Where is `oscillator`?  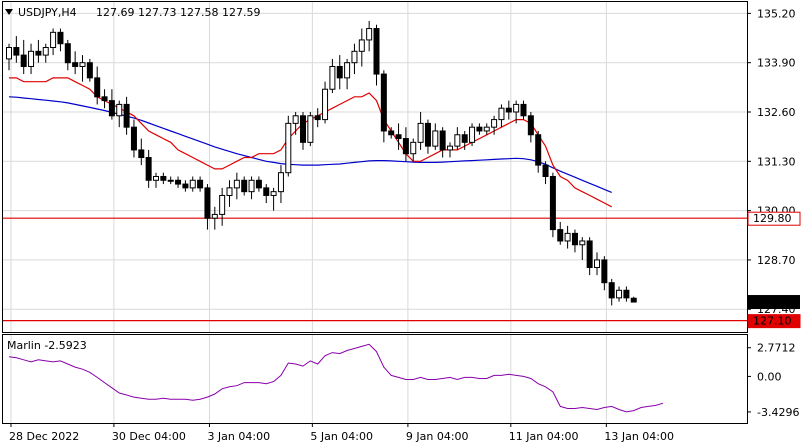 oscillator is located at coordinates (336, 378).